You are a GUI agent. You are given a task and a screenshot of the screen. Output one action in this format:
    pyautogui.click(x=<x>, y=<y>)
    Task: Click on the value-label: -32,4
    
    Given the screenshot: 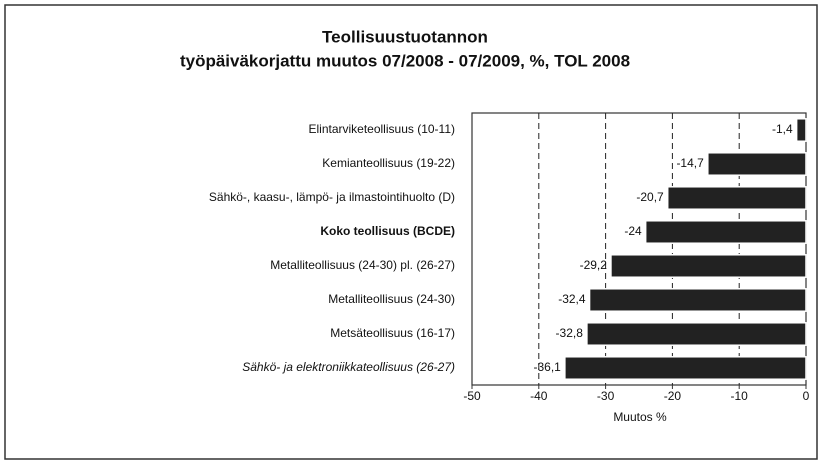 What is the action you would take?
    pyautogui.click(x=572, y=299)
    